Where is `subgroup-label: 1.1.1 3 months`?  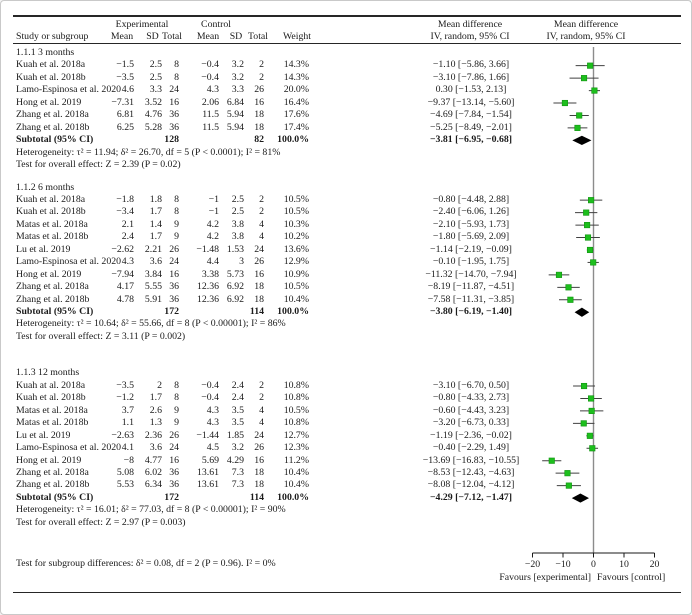
subgroup-label: 1.1.1 3 months is located at coordinates (45, 52).